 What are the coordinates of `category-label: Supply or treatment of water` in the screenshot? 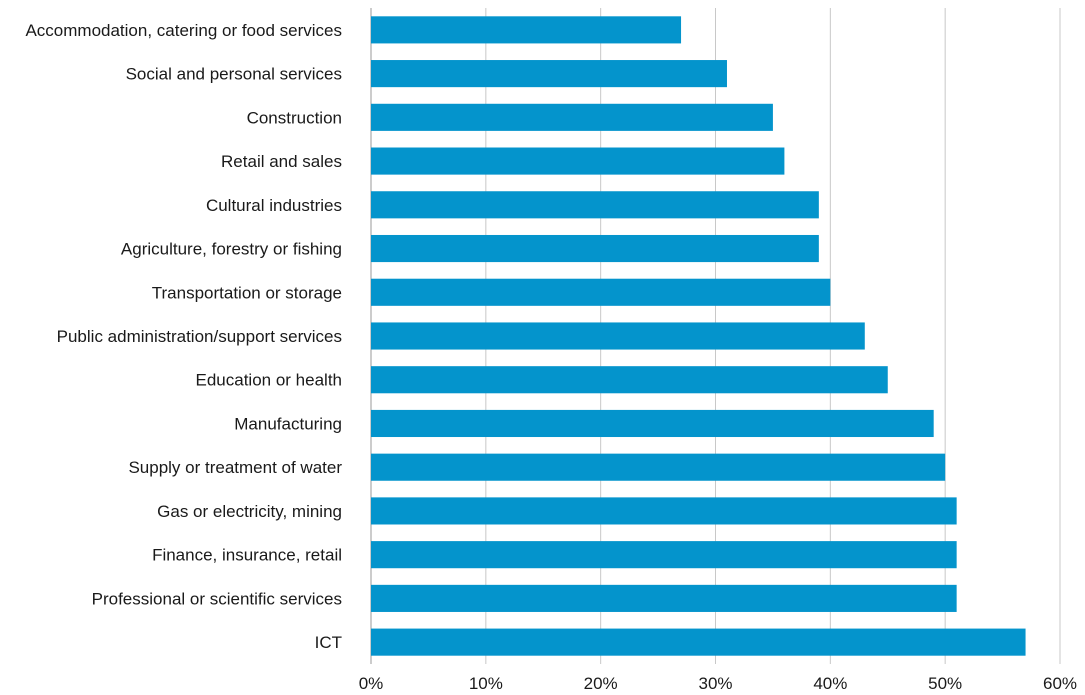 It's located at (235, 467).